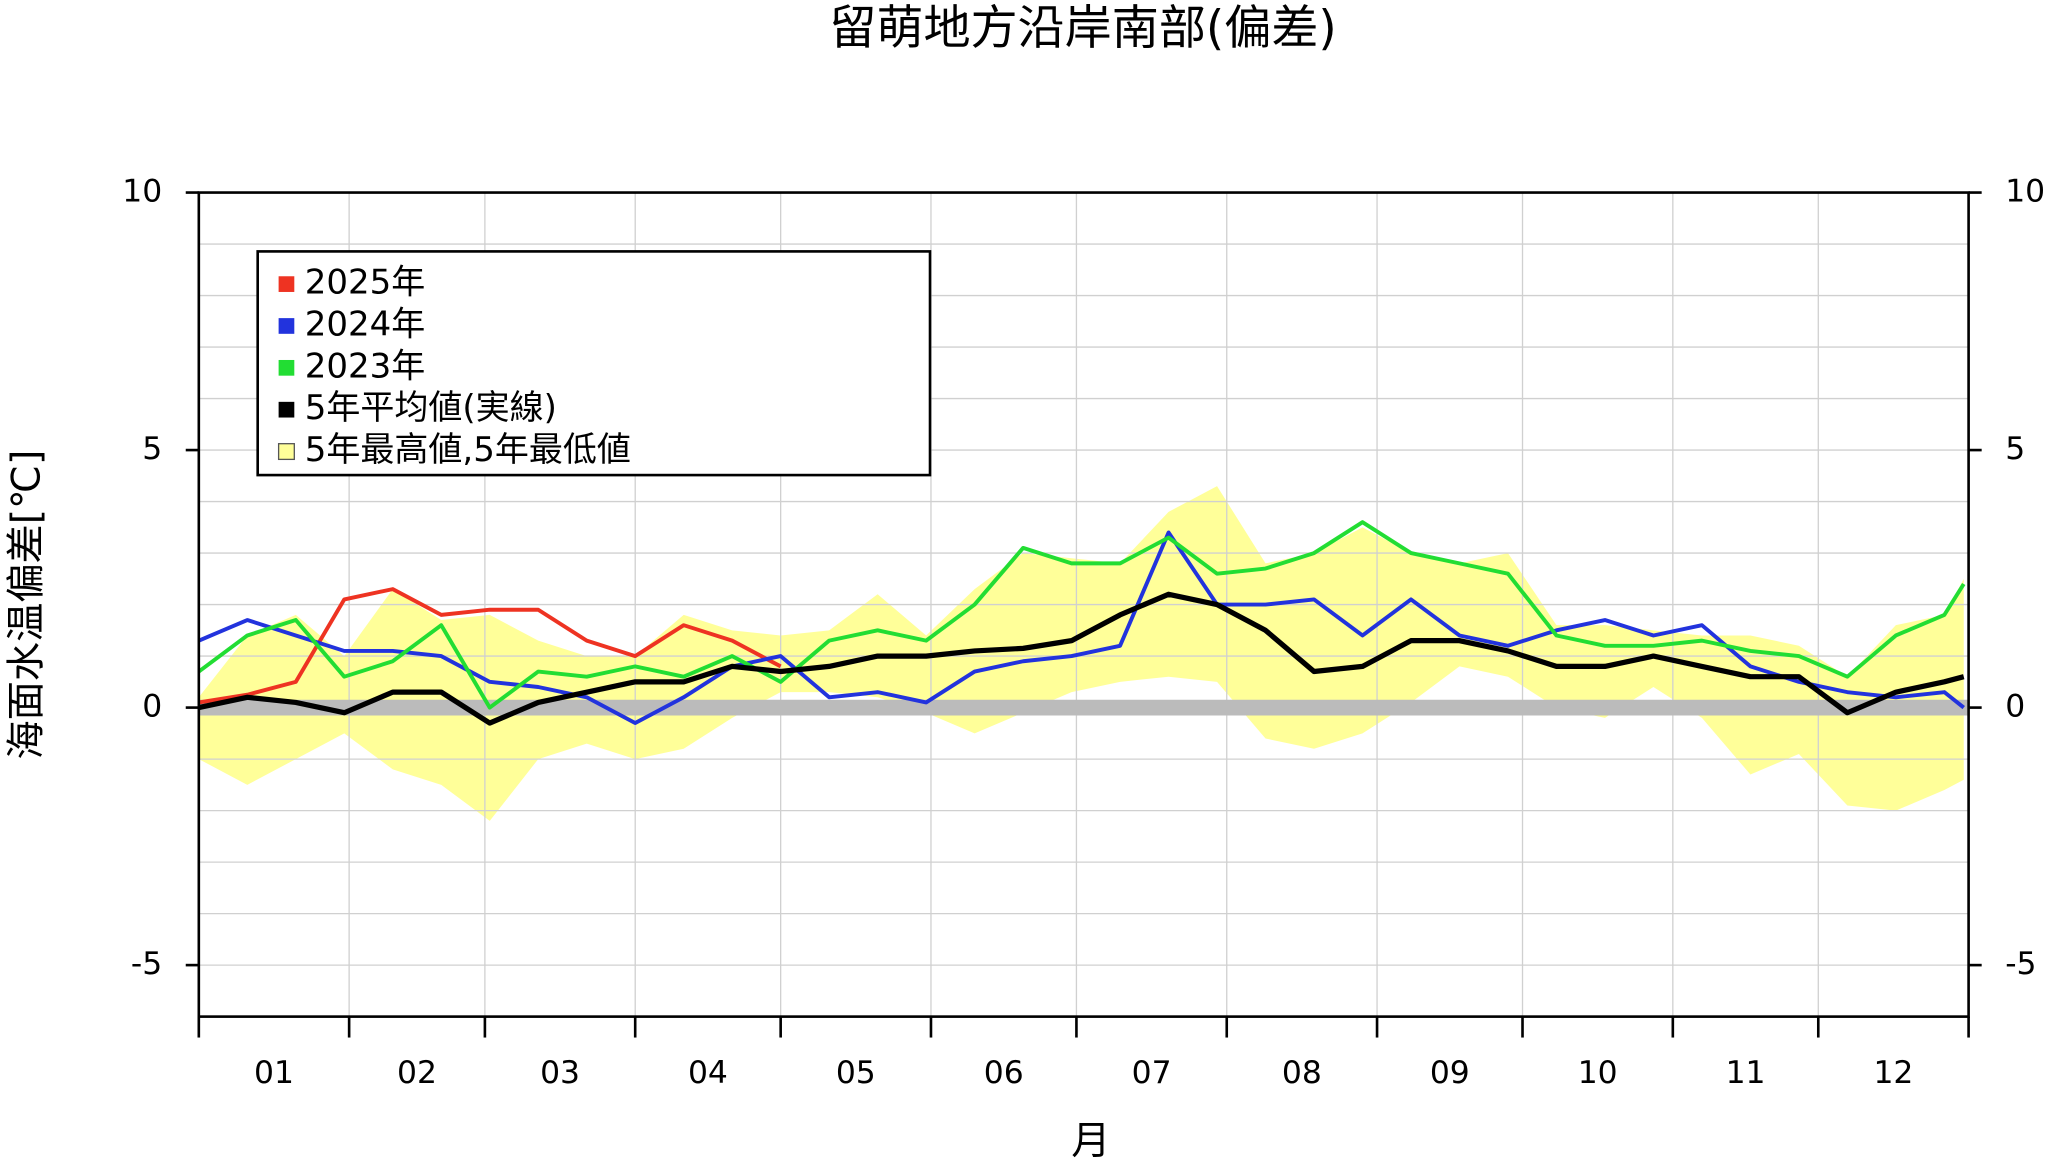  Describe the element at coordinates (1302, 1073) in the screenshot. I see `x-tick-label: 08` at that location.